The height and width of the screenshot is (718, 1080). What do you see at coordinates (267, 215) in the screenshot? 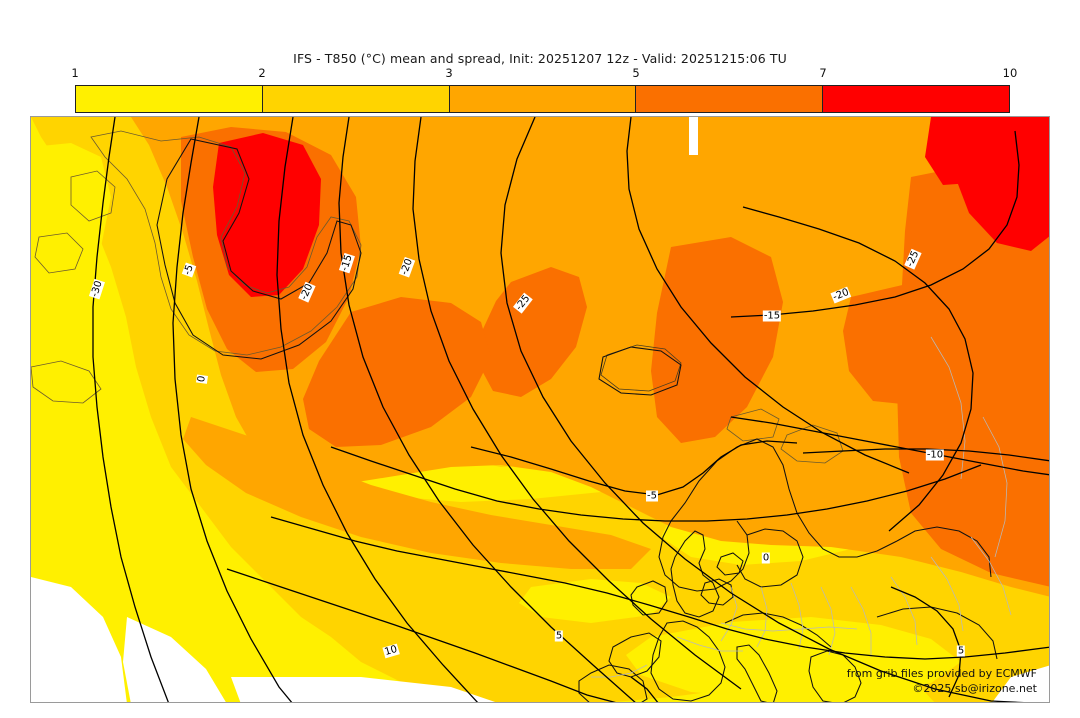
I see `spread-band-7-10-greenland` at bounding box center [267, 215].